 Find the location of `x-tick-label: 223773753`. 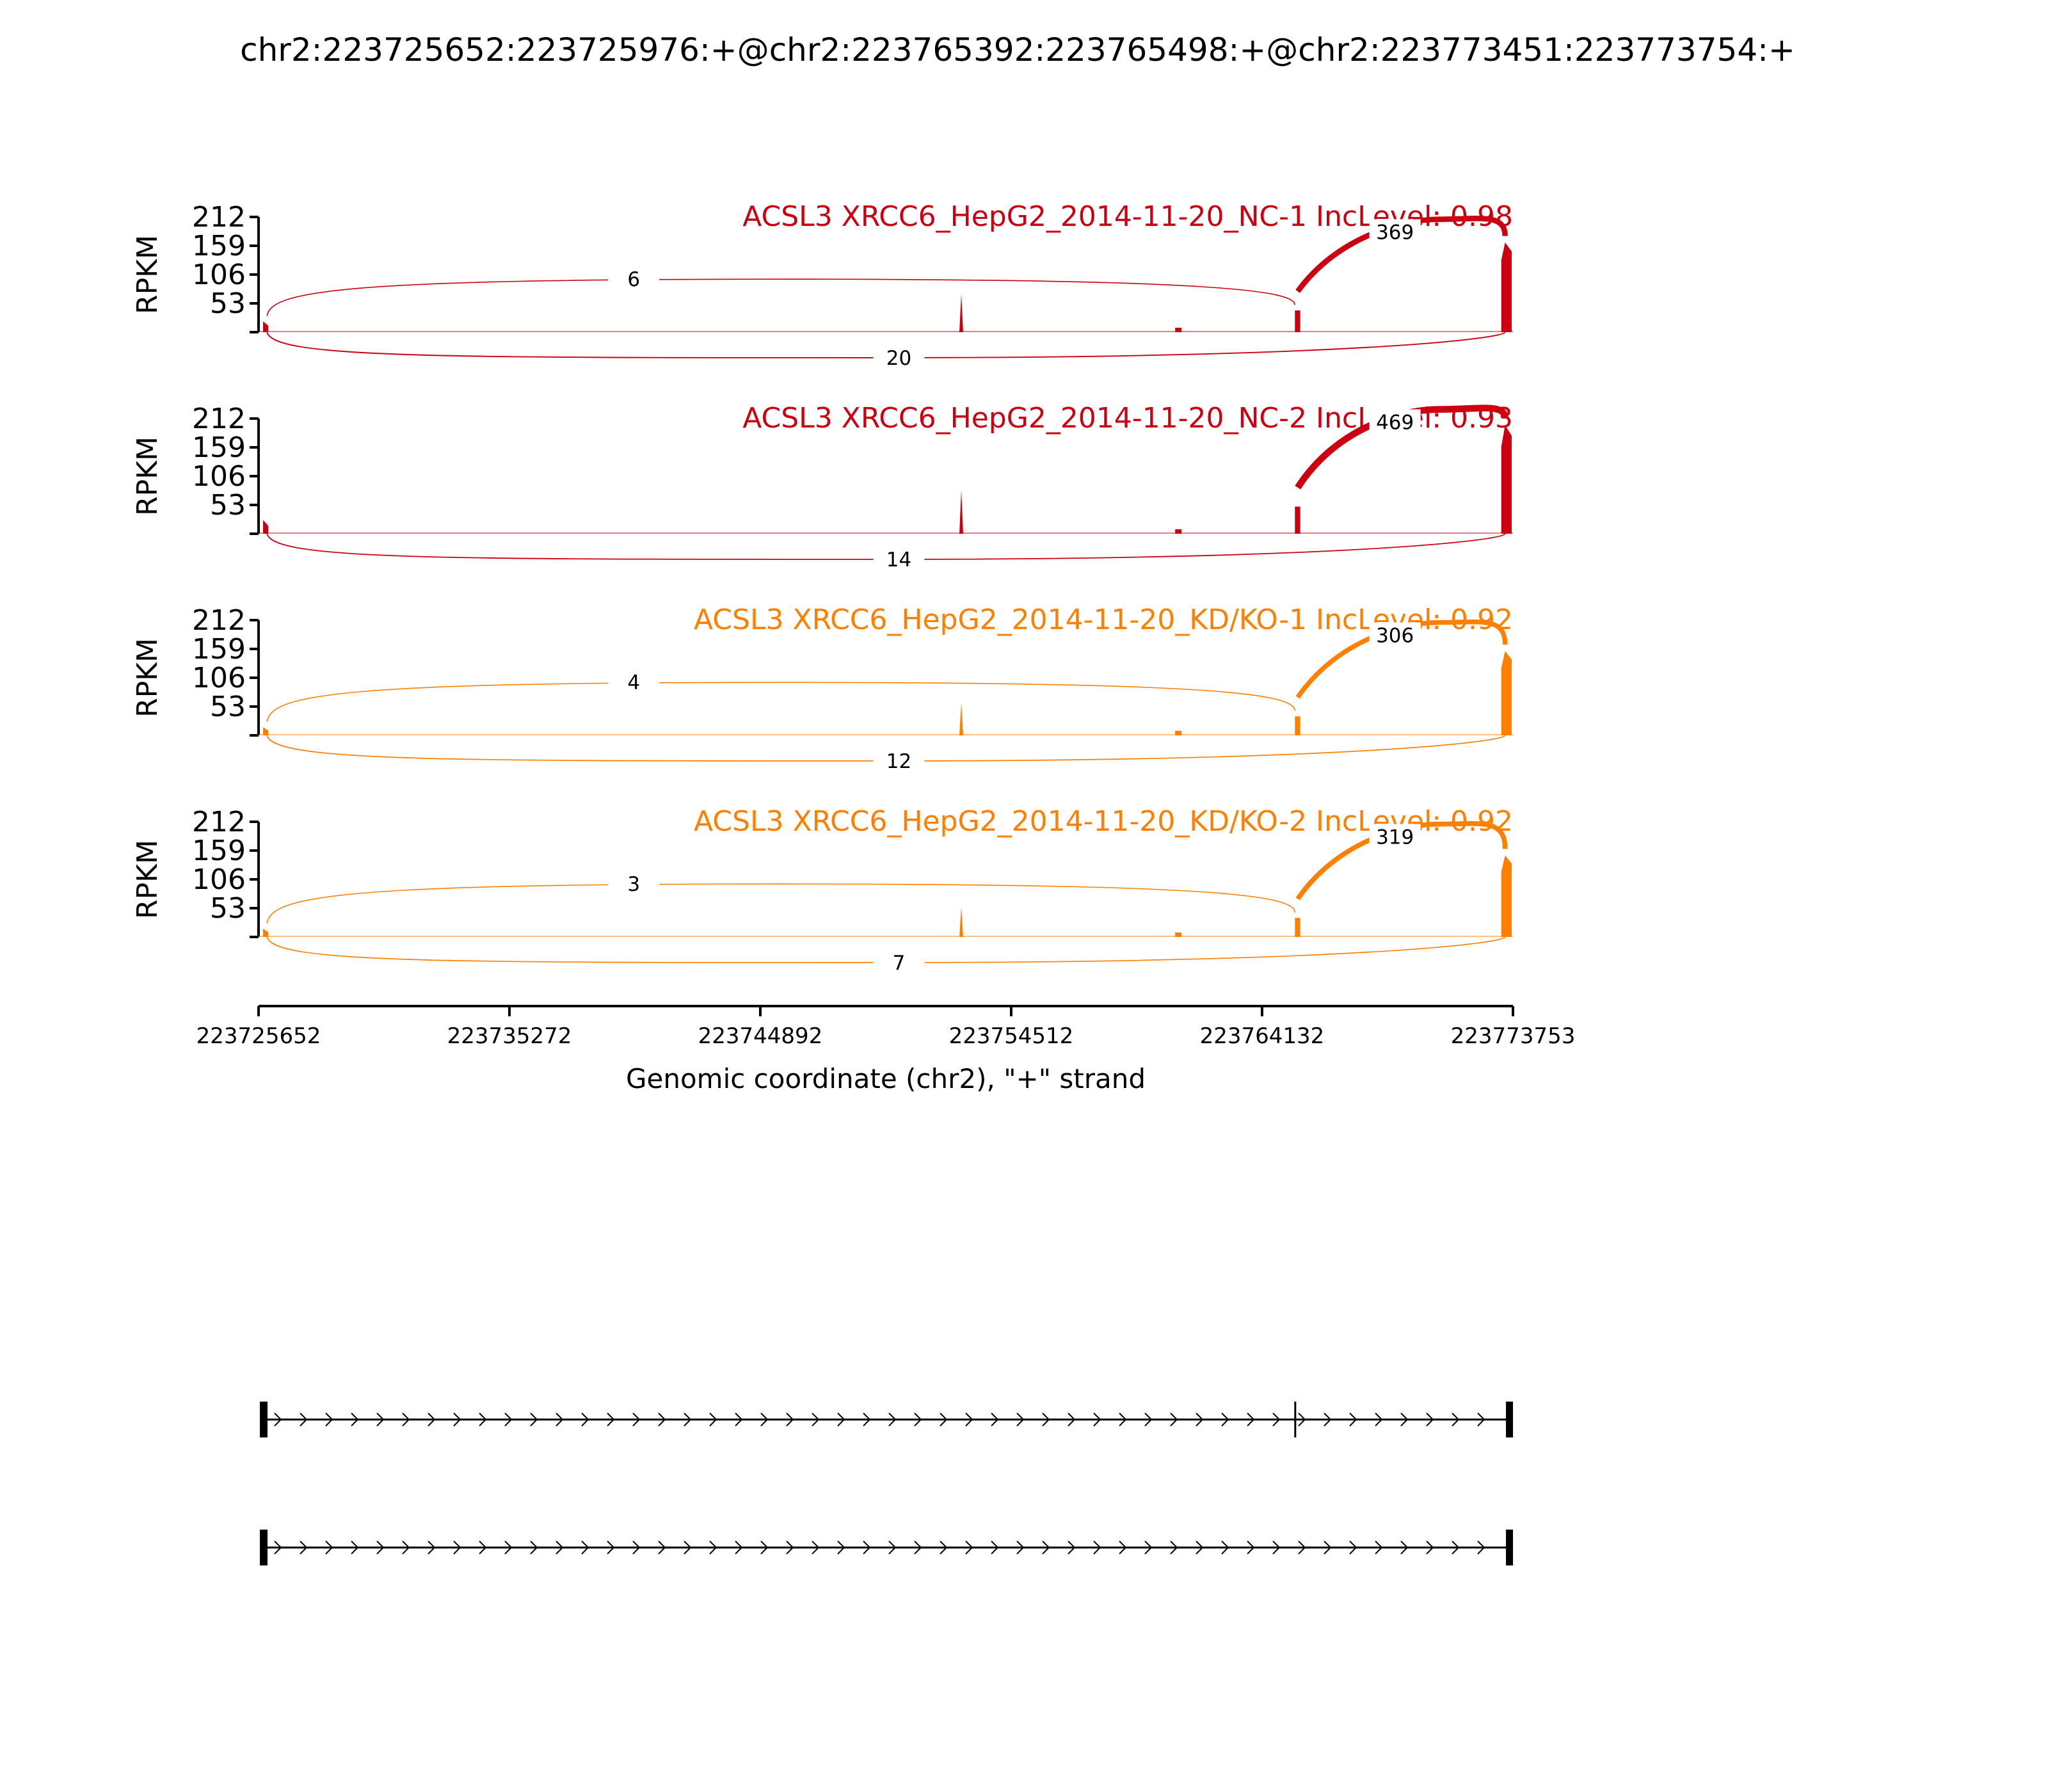

x-tick-label: 223773753 is located at coordinates (1513, 1036).